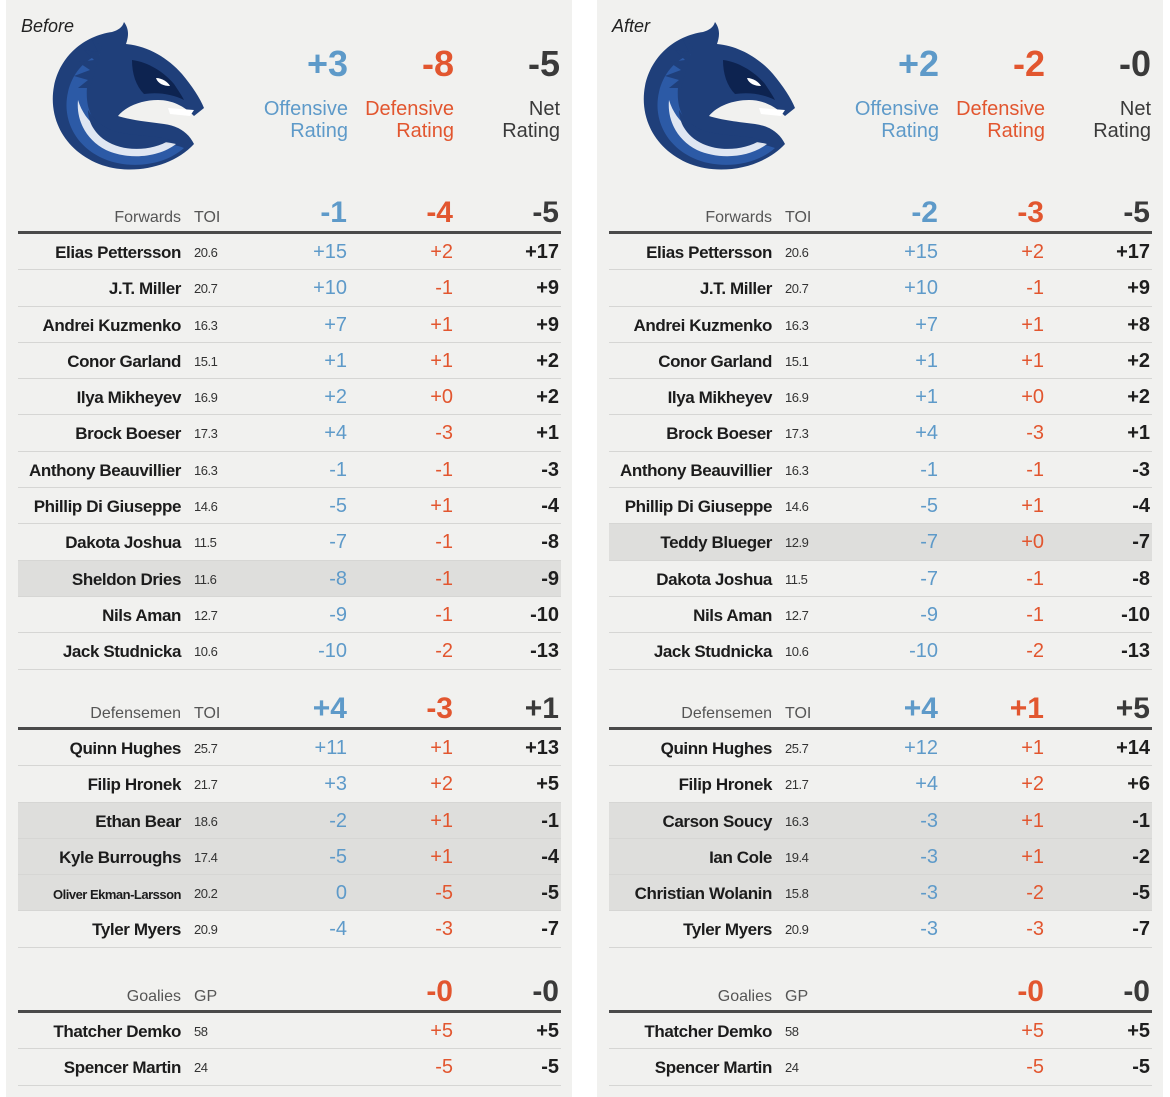  I want to click on player-name: Spencer Martin, so click(122, 1068).